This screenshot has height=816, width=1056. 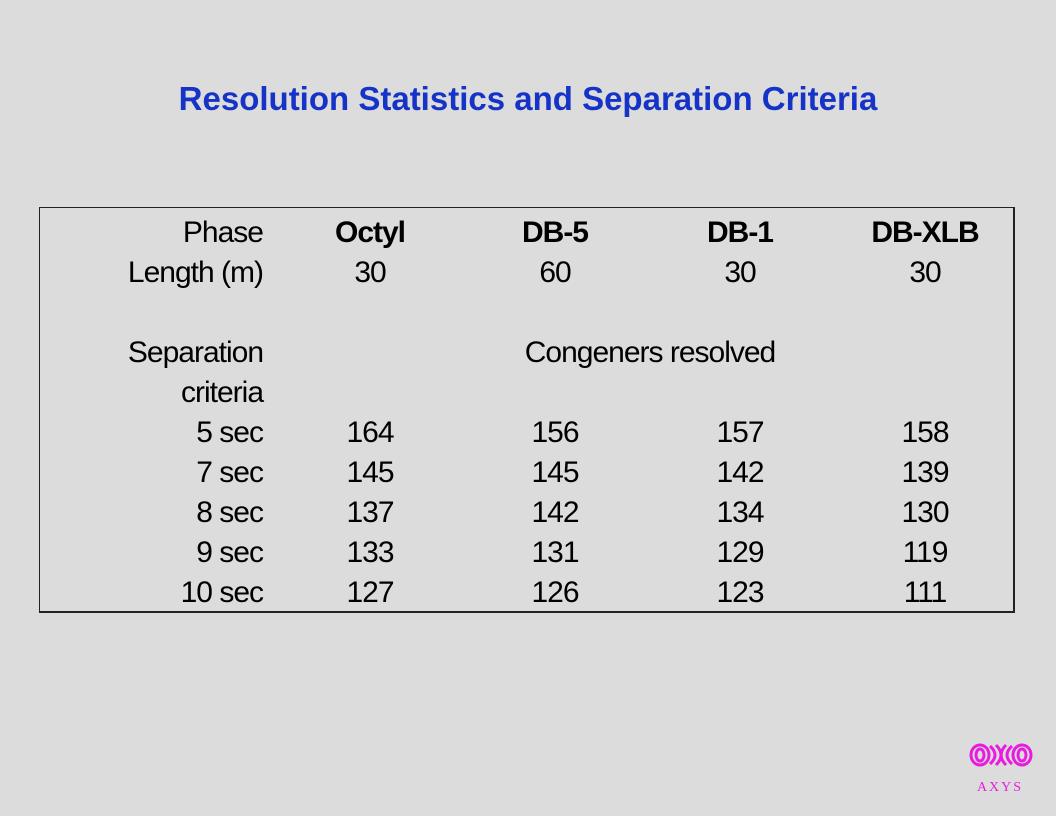 I want to click on logo-wordmark: AXYS, so click(x=1000, y=787).